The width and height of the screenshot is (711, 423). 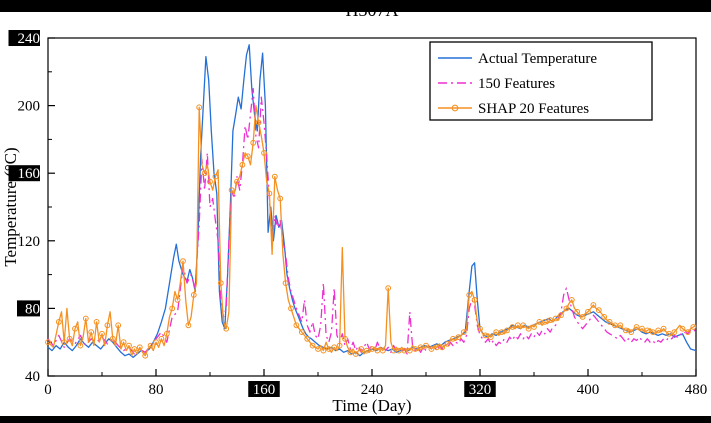 What do you see at coordinates (29, 107) in the screenshot?
I see `y-tick-label: 200` at bounding box center [29, 107].